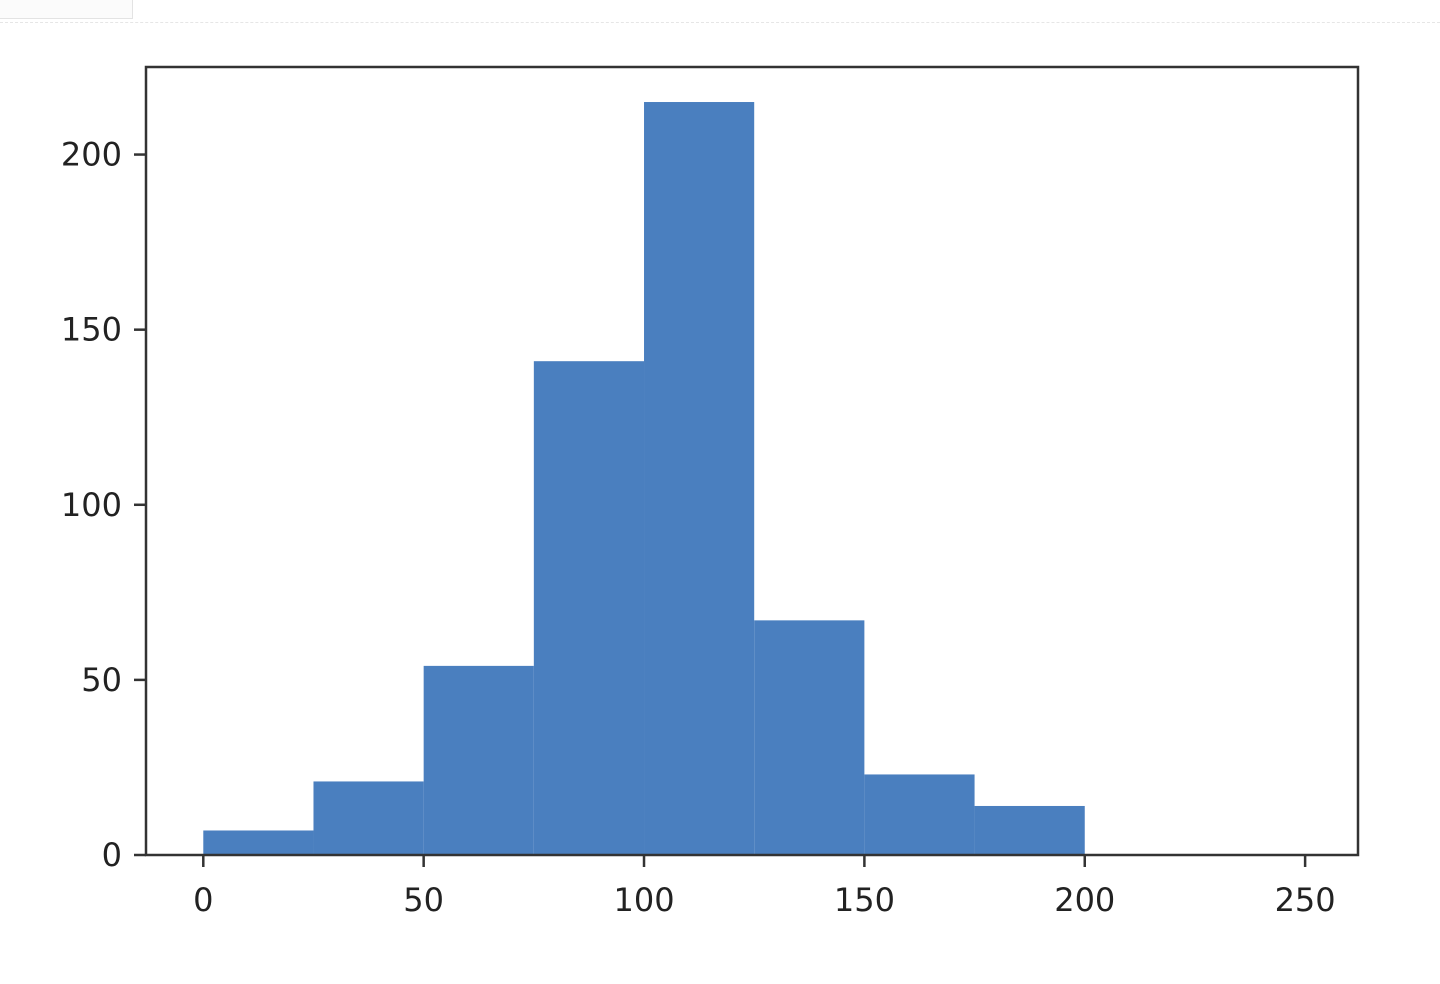 This screenshot has height=984, width=1440. What do you see at coordinates (112, 855) in the screenshot?
I see `y-tick-label-0: 0` at bounding box center [112, 855].